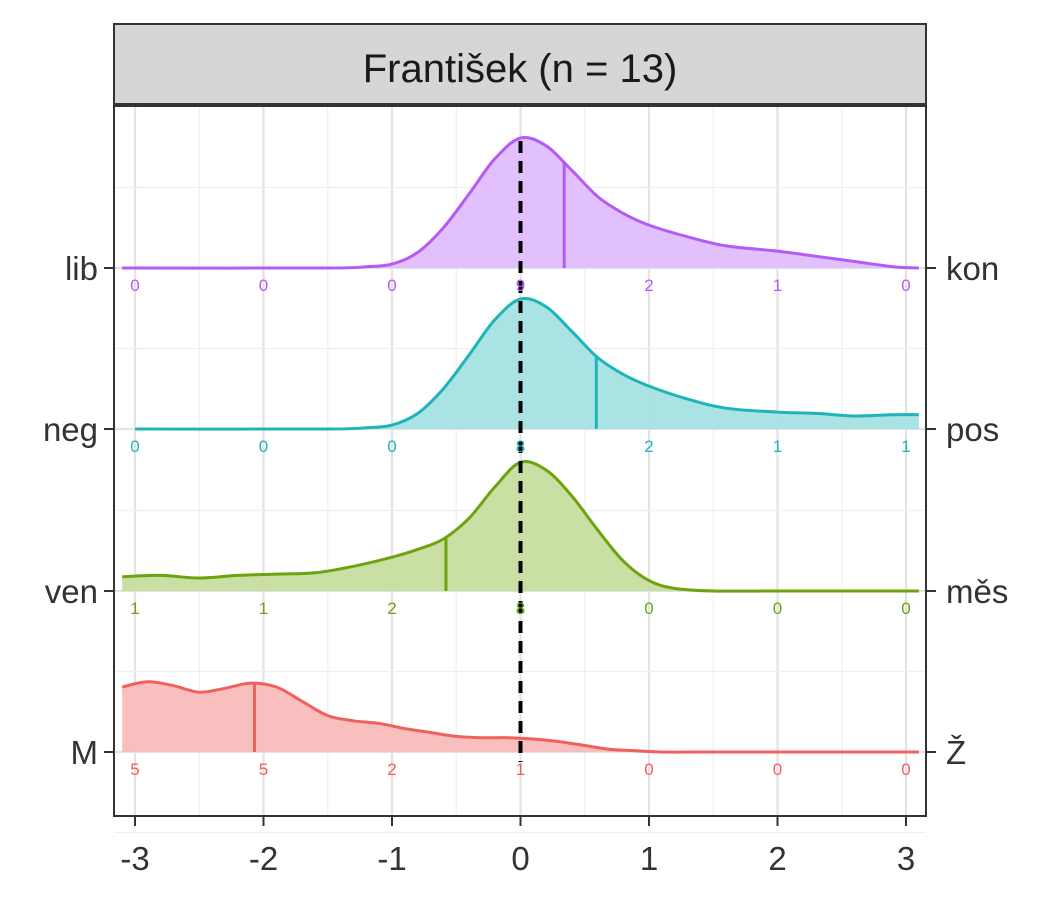 The height and width of the screenshot is (900, 1050). I want to click on x-tick-label: -1, so click(391, 858).